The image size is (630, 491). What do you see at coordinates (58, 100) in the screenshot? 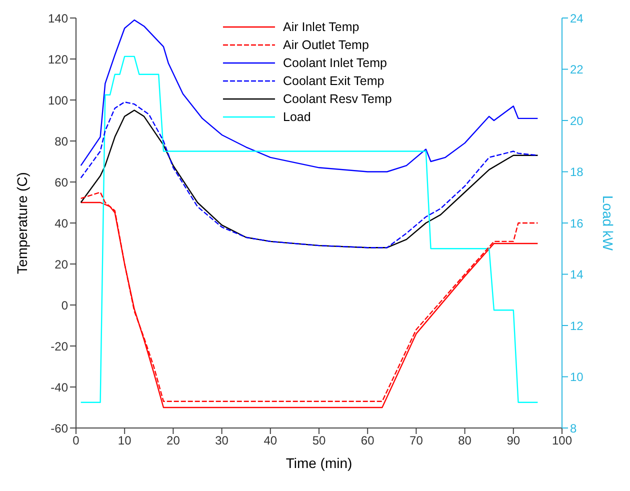
I see `y-tick-label: 100` at bounding box center [58, 100].